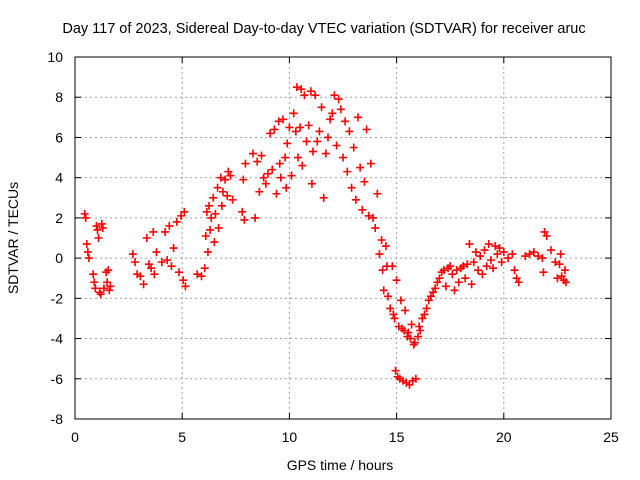 Image resolution: width=640 pixels, height=480 pixels. Describe the element at coordinates (57, 339) in the screenshot. I see `y-tick-label: -4` at that location.